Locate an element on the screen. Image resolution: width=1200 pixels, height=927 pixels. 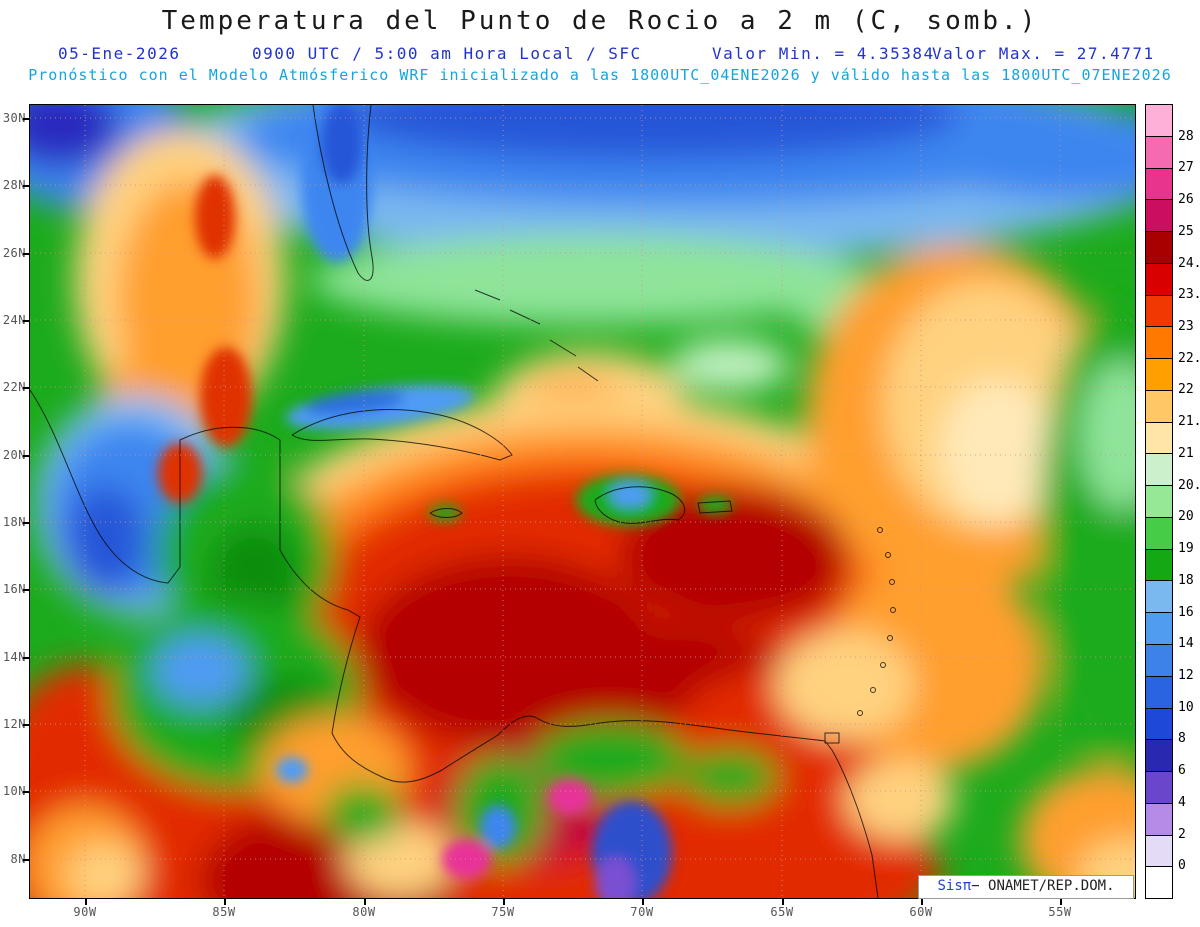
colorbar-tick-label: 22 is located at coordinates (1186, 390).